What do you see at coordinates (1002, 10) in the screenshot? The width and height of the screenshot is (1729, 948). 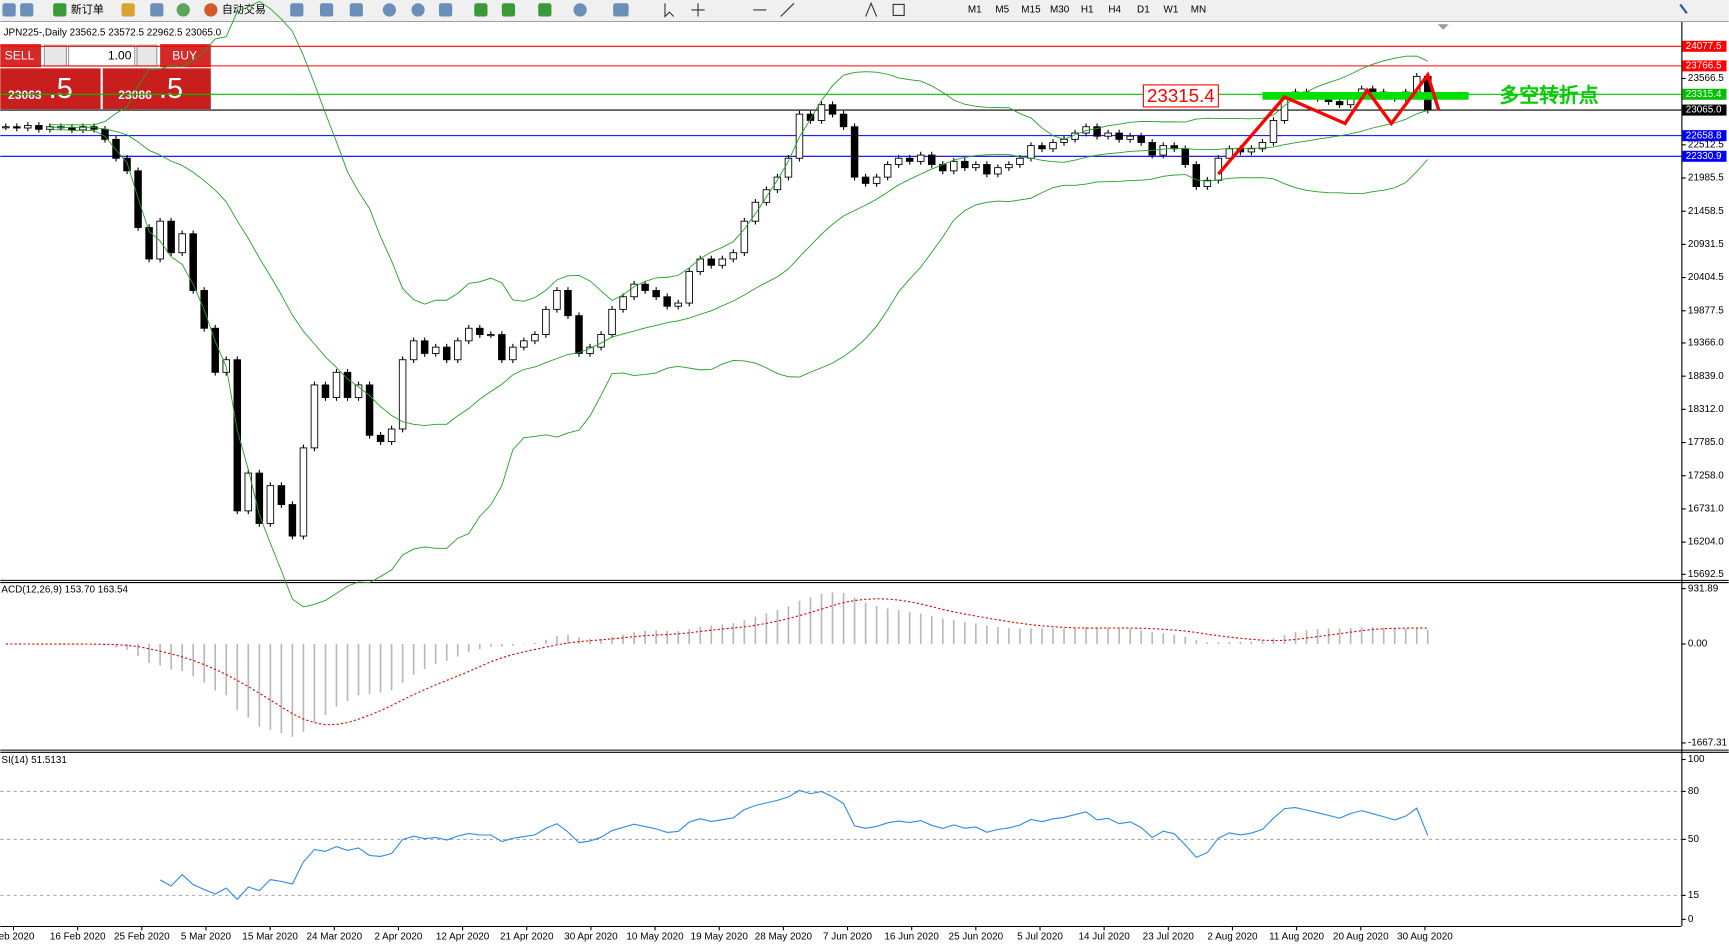 I see `timeframe-button: M5` at bounding box center [1002, 10].